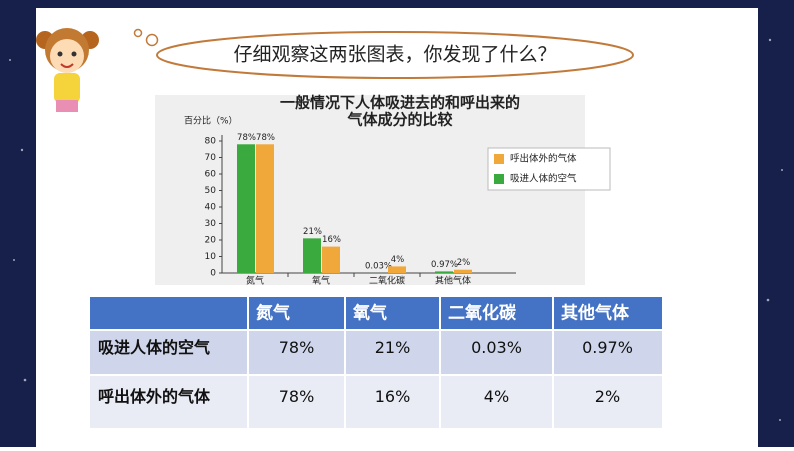 The height and width of the screenshot is (451, 794). What do you see at coordinates (213, 274) in the screenshot?
I see `y-tick-label: 0` at bounding box center [213, 274].